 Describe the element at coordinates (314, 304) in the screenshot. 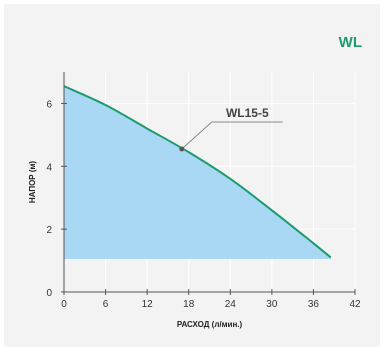

I see `x-tick-label: 36` at that location.